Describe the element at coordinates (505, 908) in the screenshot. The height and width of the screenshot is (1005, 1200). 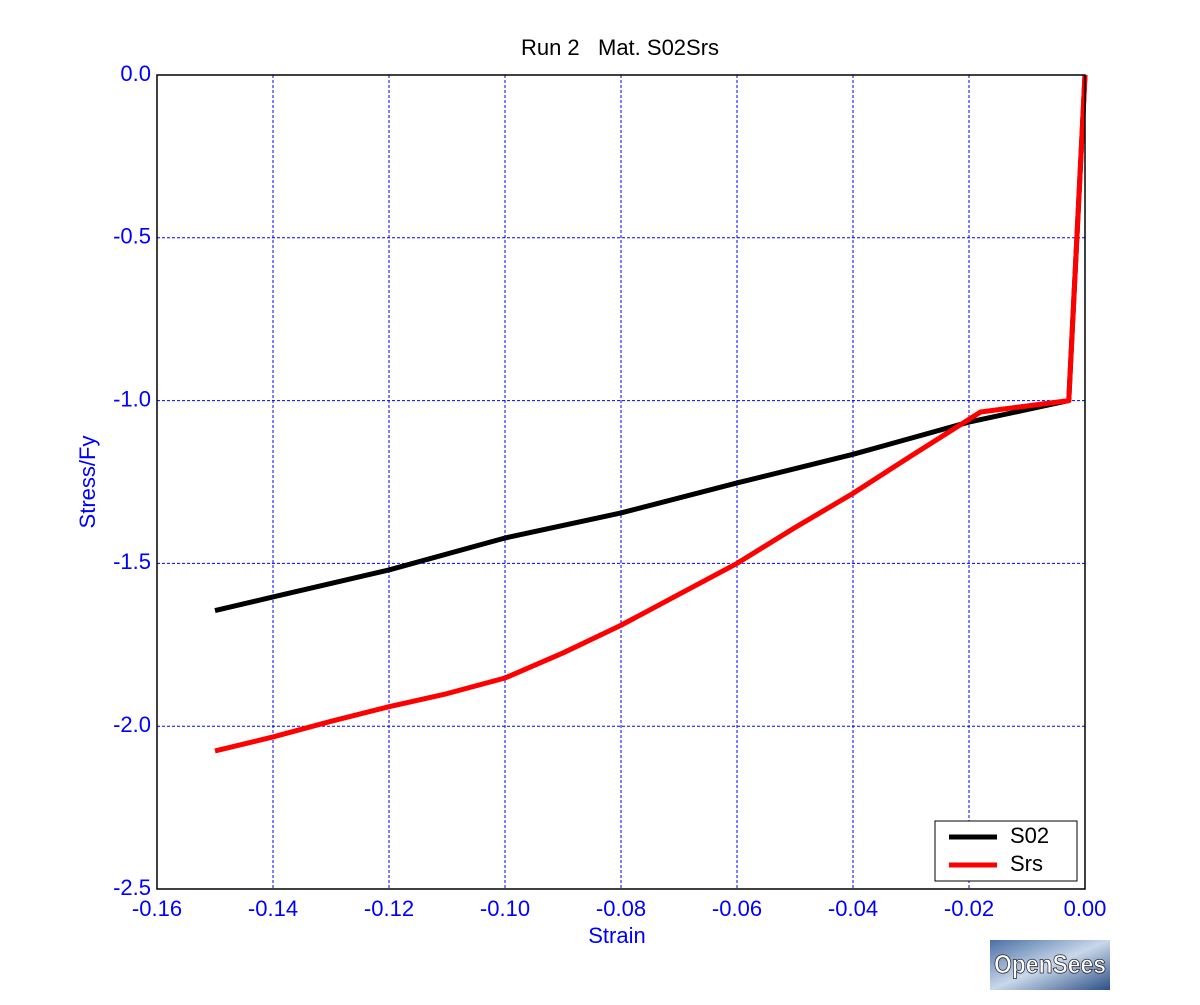
I see `x-tick-label: -0.10` at that location.